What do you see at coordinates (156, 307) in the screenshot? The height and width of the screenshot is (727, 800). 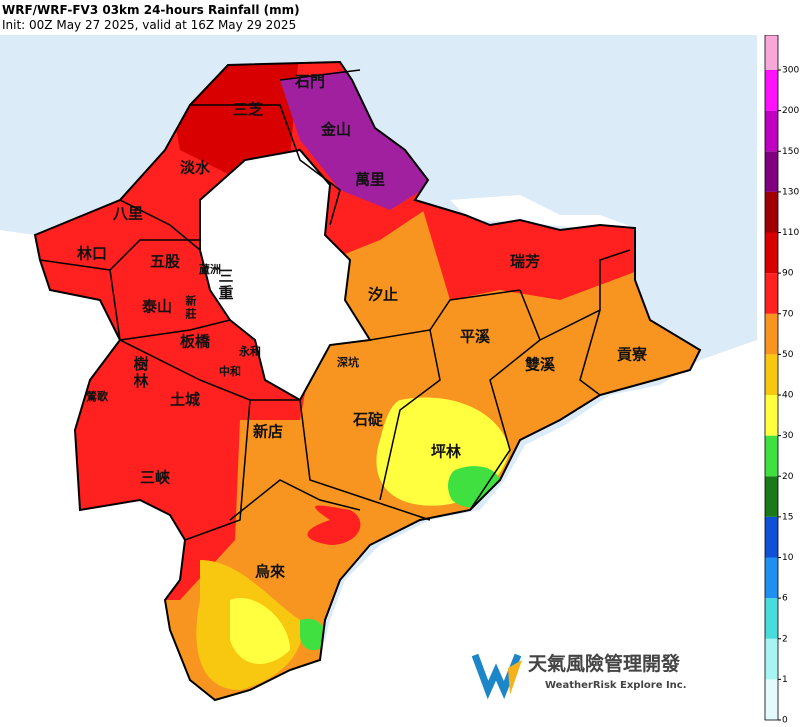 I see `district-label: 泰山` at bounding box center [156, 307].